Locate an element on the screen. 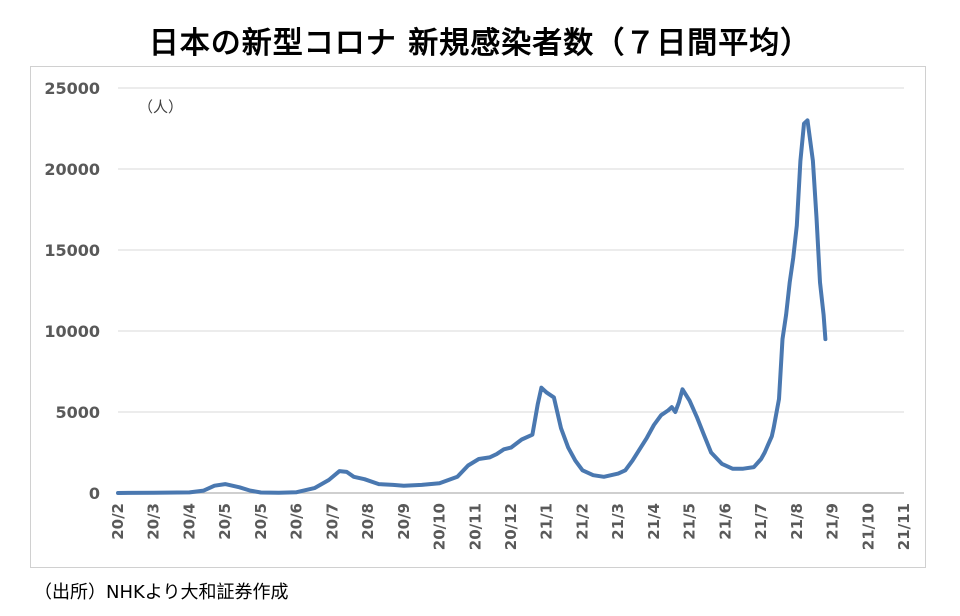 The width and height of the screenshot is (960, 616). x-tick-label: 20/4 is located at coordinates (189, 521).